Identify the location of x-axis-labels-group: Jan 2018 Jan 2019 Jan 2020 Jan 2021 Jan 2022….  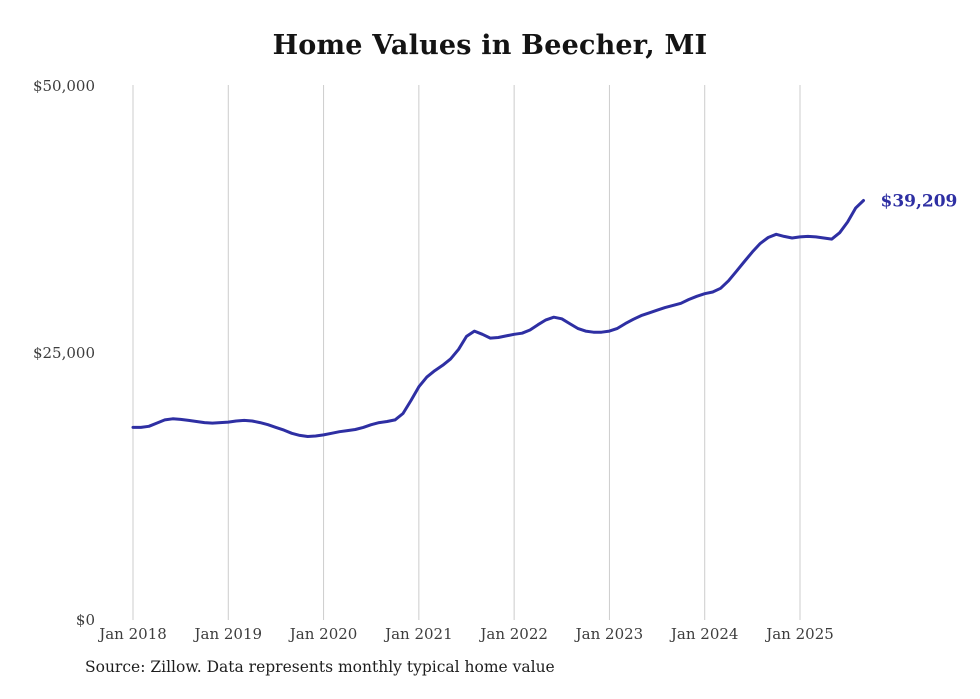
(465, 634).